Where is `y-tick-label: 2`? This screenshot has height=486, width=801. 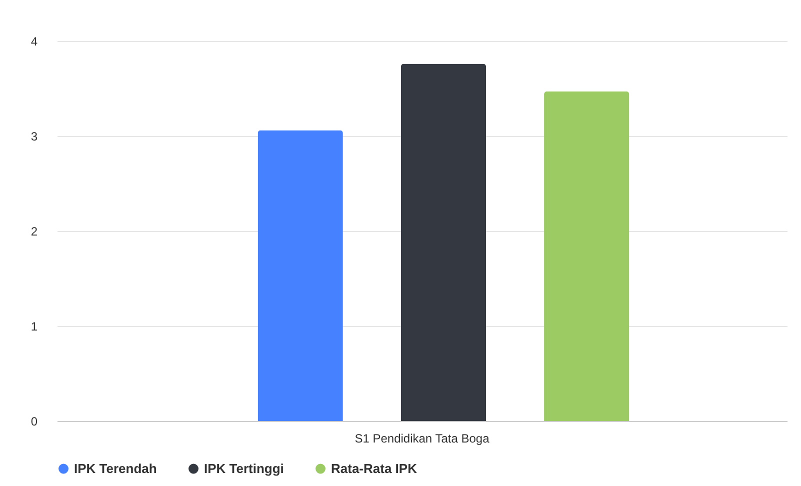
y-tick-label: 2 is located at coordinates (34, 231).